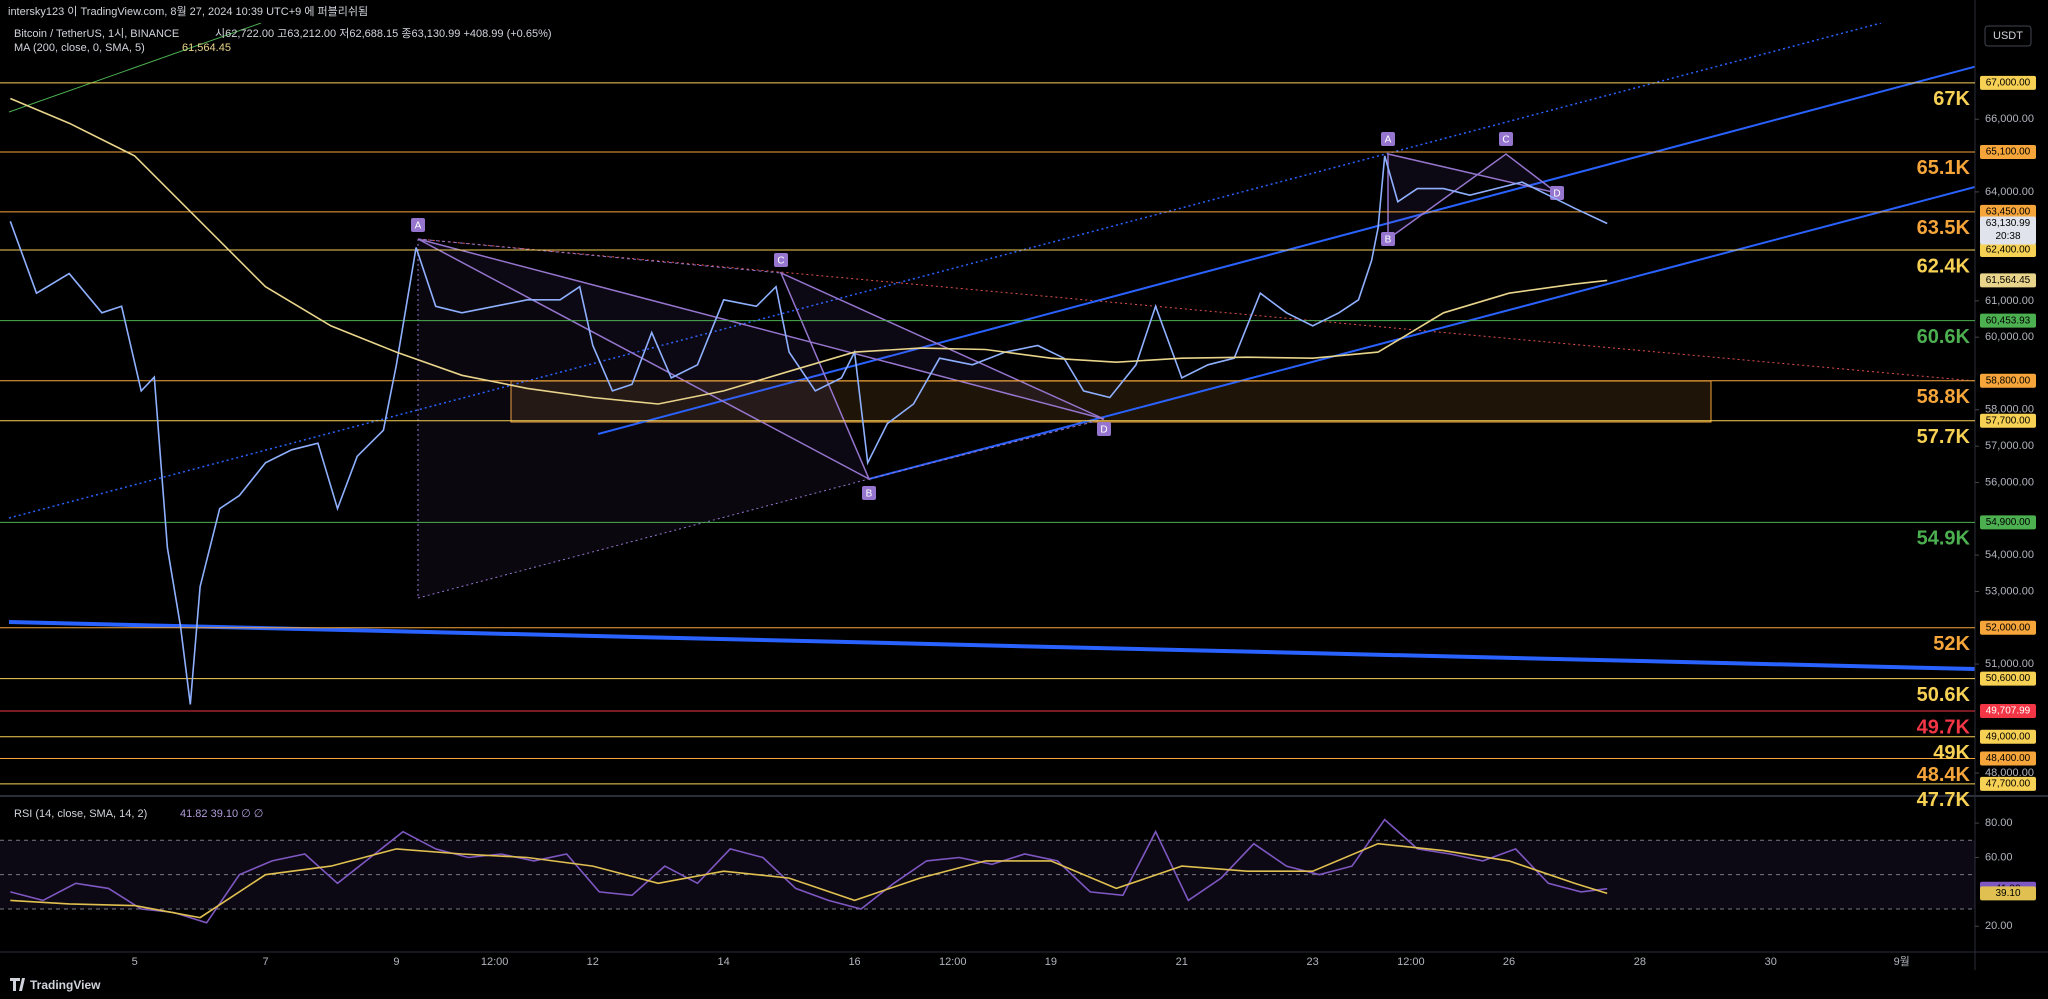 Image resolution: width=2048 pixels, height=999 pixels. Describe the element at coordinates (221, 814) in the screenshot. I see `rsi-legend-values: 41.82 39.10 ∅ ∅` at that location.